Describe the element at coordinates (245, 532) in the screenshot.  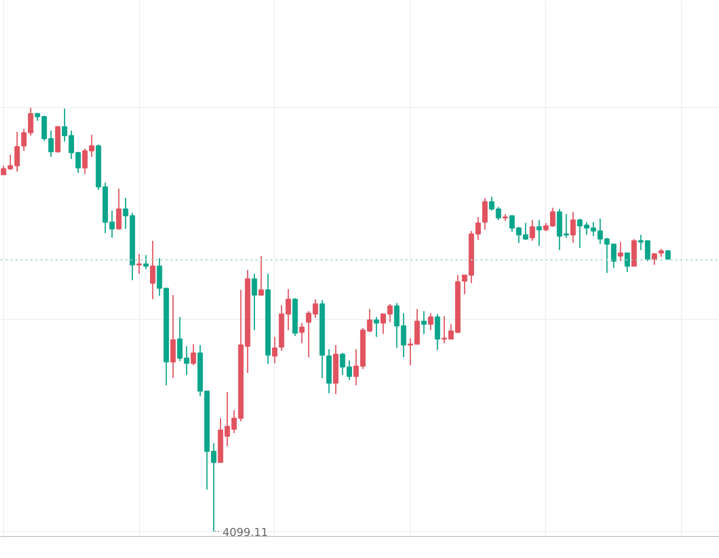
I see `annotation: 4099.11` at that location.